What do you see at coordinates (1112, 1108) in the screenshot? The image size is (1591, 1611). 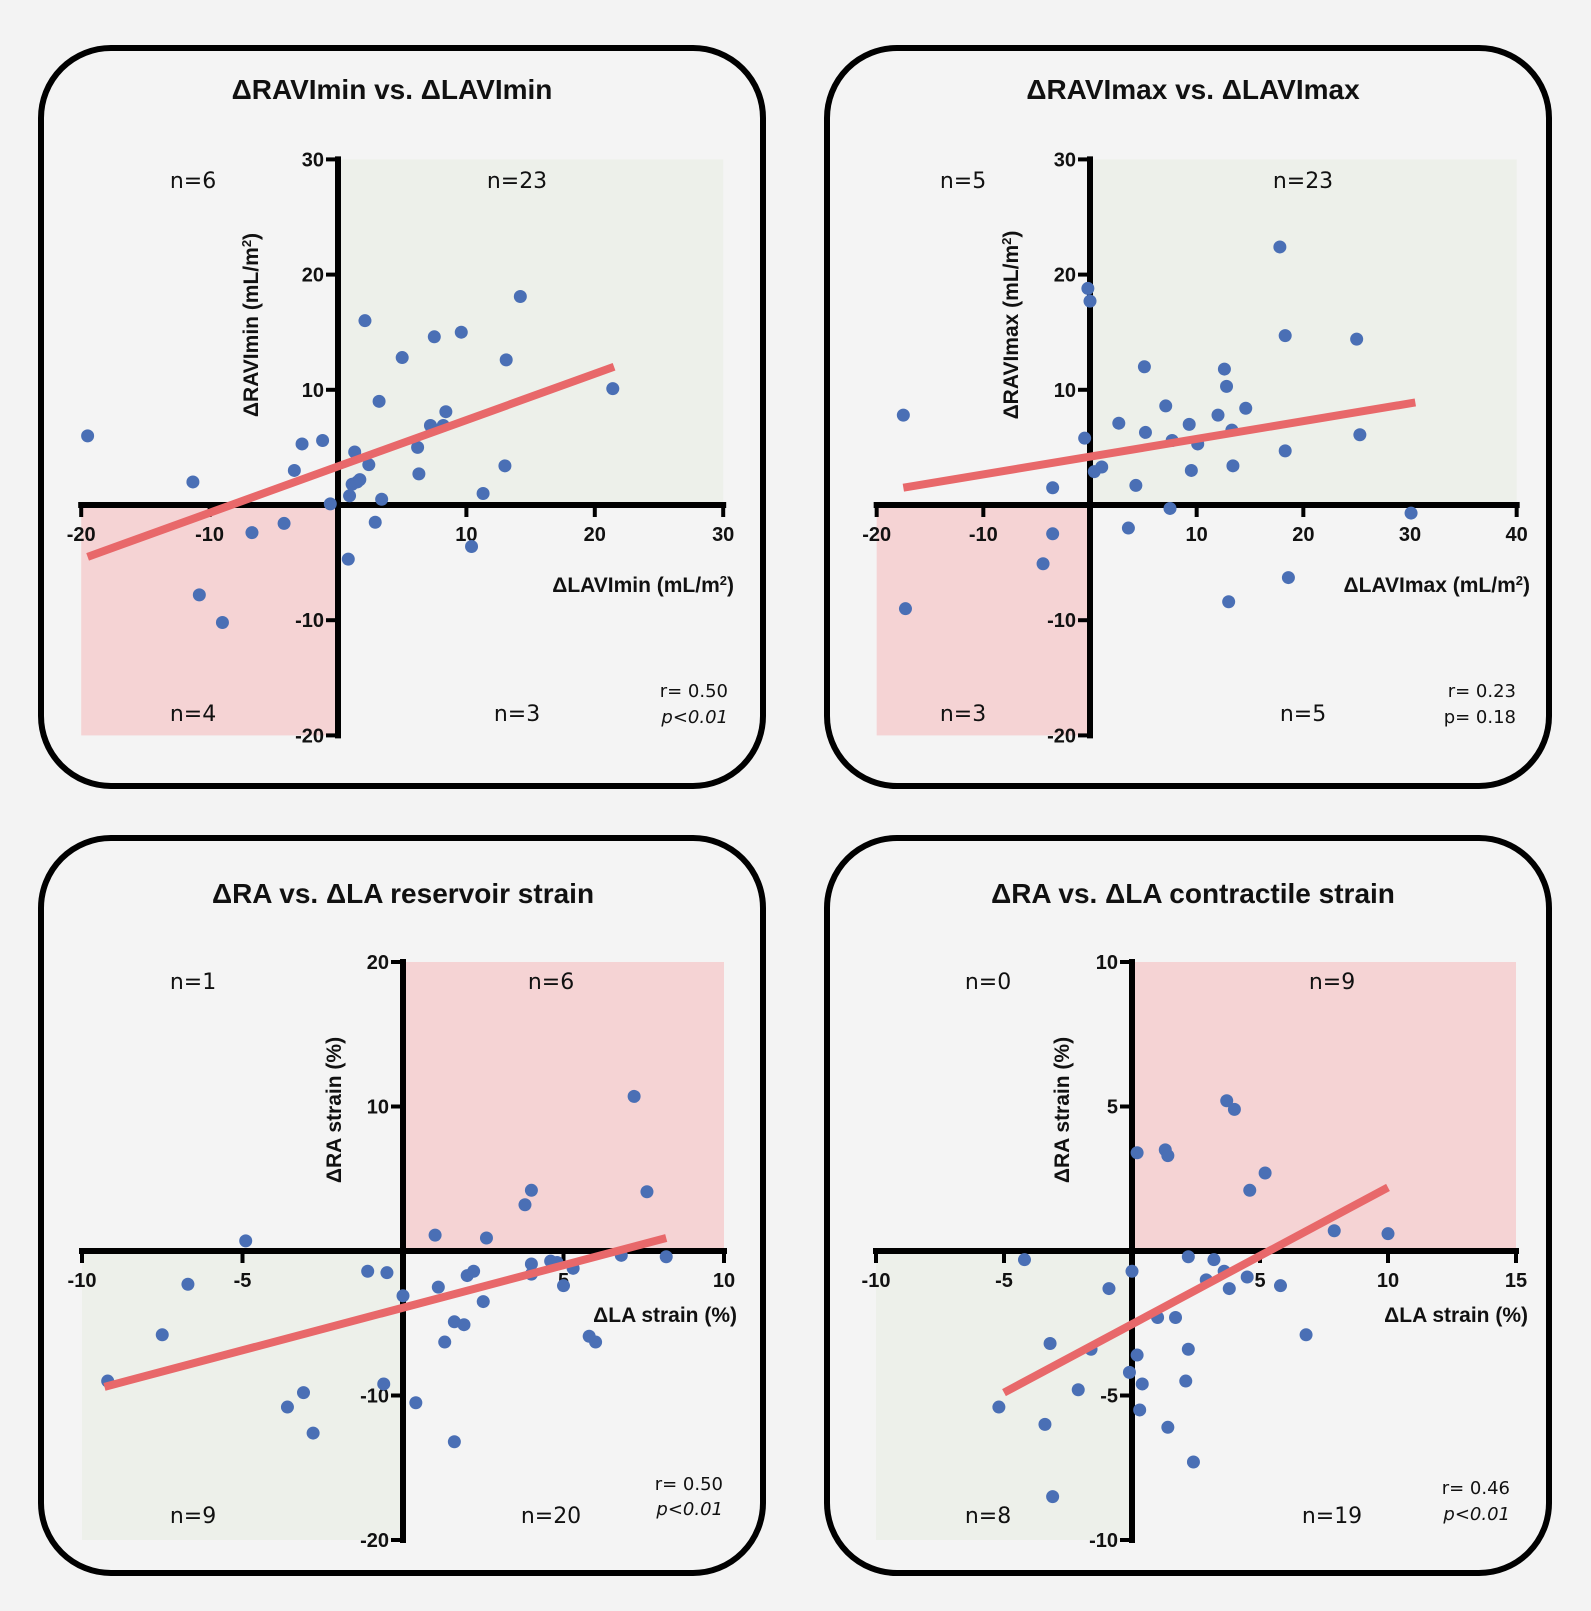 I see `y-tick-label: 5` at bounding box center [1112, 1108].